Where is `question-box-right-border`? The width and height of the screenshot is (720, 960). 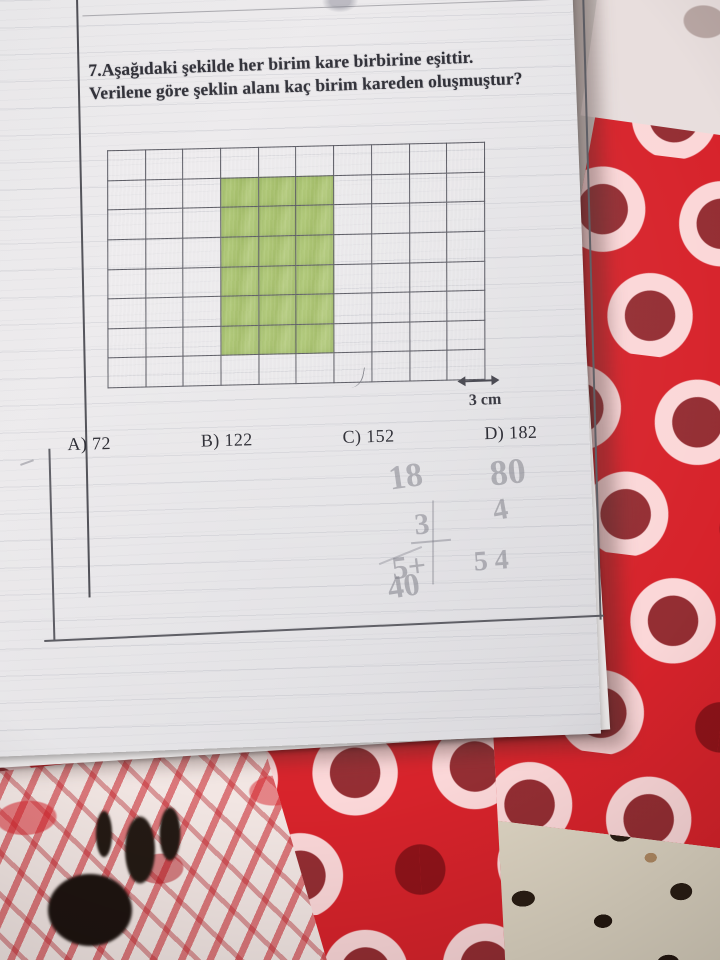 question-box-right-border is located at coordinates (591, 310).